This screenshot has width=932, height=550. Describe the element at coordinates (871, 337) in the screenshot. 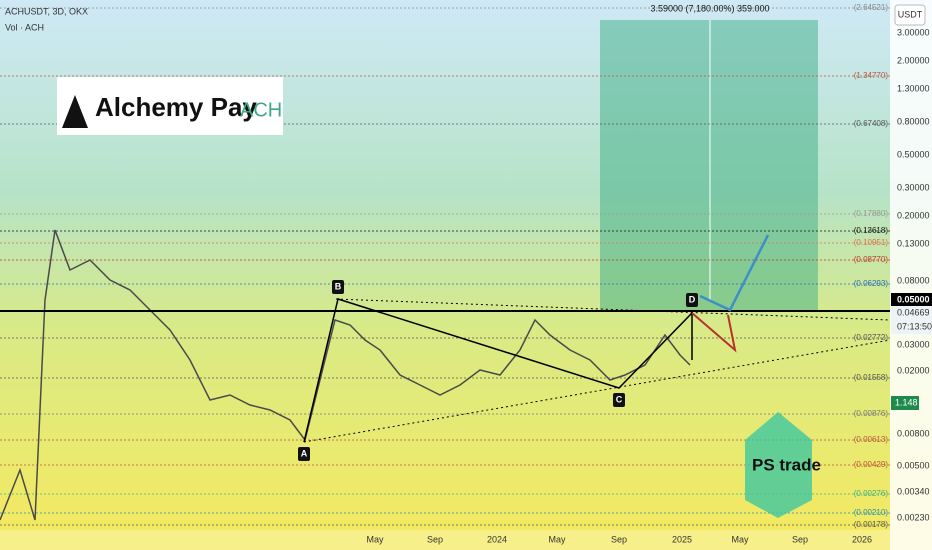

I see `fib-label: (0.02772)` at that location.